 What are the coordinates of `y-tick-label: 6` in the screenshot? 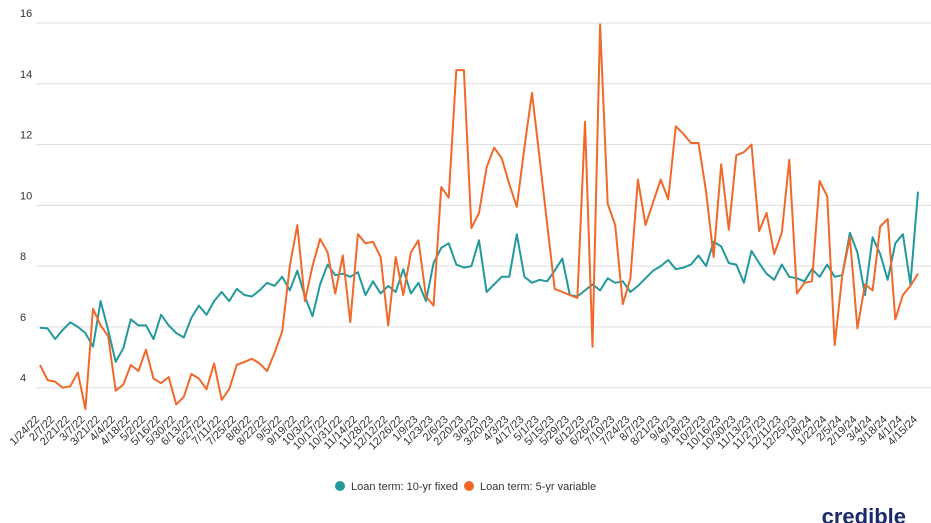 It's located at (23, 318).